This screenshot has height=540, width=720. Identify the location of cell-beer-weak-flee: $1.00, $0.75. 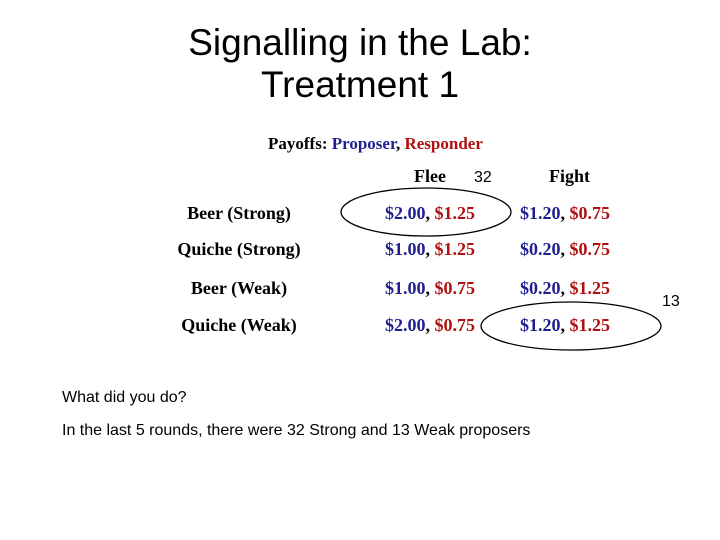
(430, 288).